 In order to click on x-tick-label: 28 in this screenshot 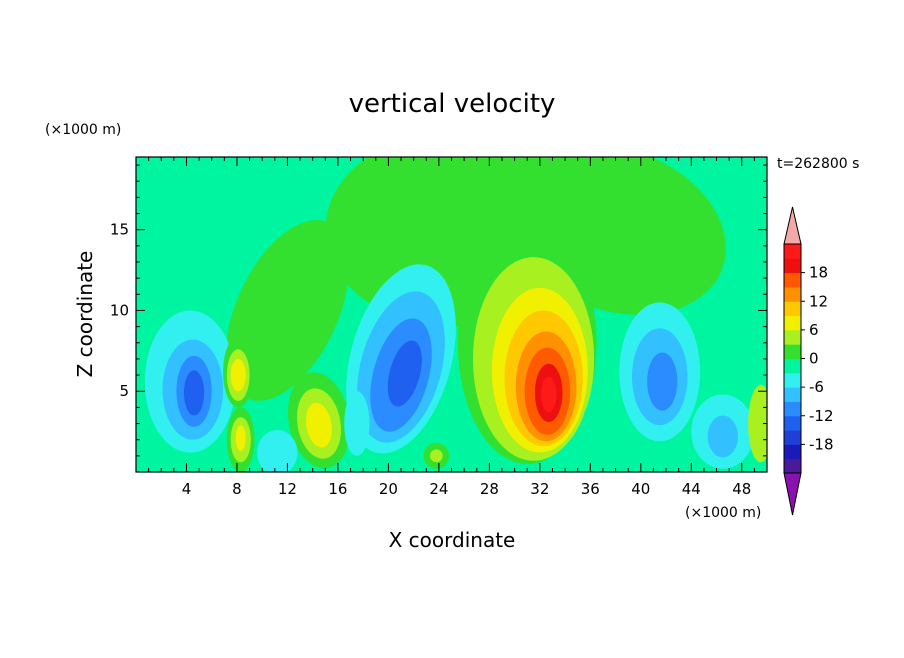, I will do `click(489, 489)`.